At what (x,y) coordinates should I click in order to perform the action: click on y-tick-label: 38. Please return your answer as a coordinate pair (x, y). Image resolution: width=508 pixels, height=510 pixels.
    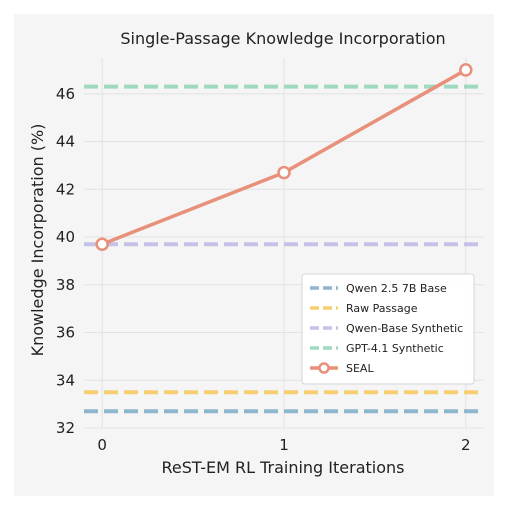
    Looking at the image, I should click on (65, 285).